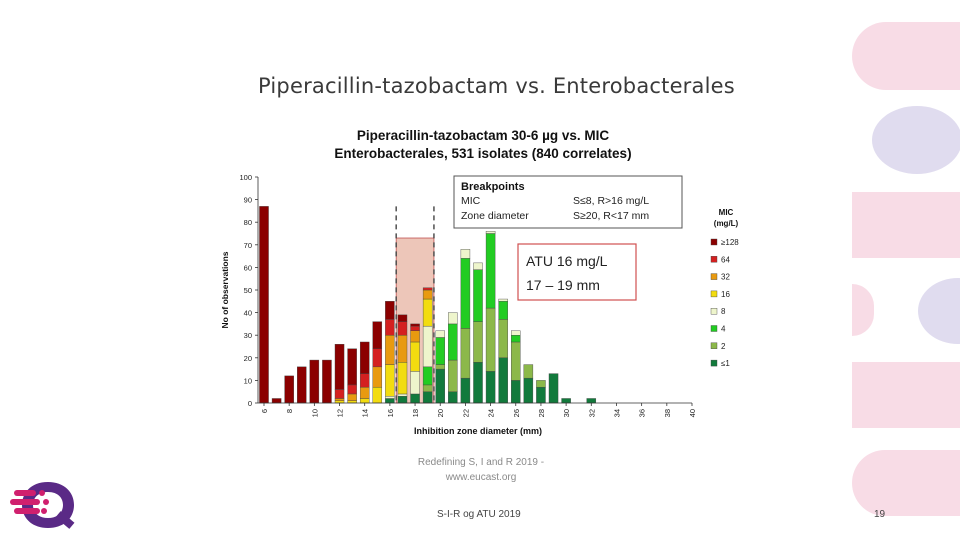 The height and width of the screenshot is (540, 960). I want to click on y-tick-label-10: 10, so click(248, 380).